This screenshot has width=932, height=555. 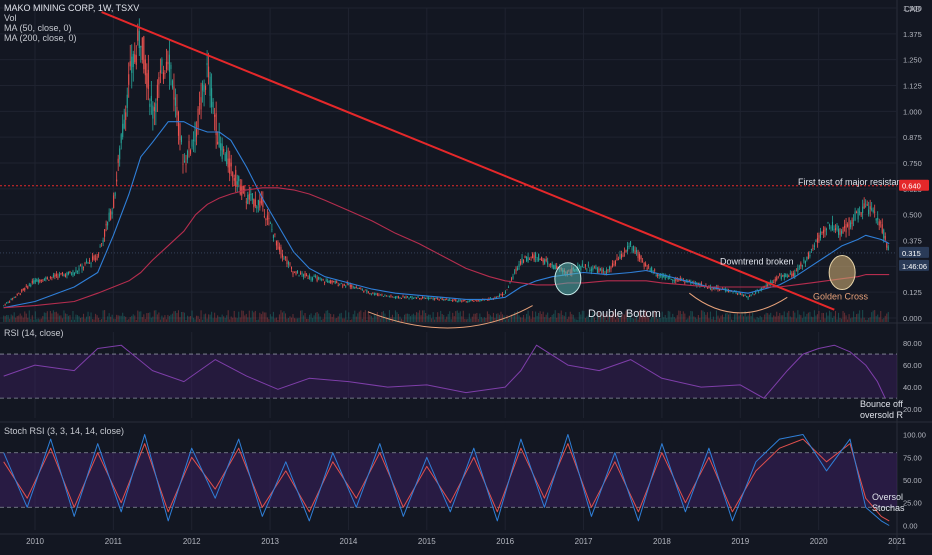 What do you see at coordinates (72, 8) in the screenshot?
I see `symbol-title: MAKO MINING CORP, 1W, TSXV` at bounding box center [72, 8].